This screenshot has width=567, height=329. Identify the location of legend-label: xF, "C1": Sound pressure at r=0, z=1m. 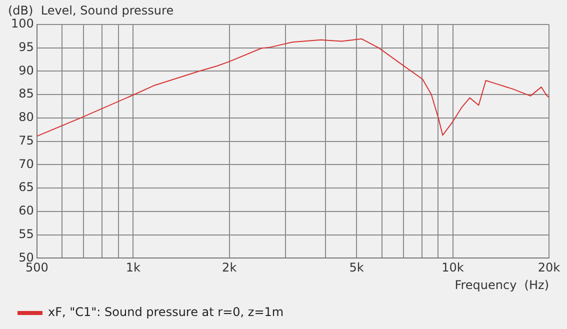
(166, 312).